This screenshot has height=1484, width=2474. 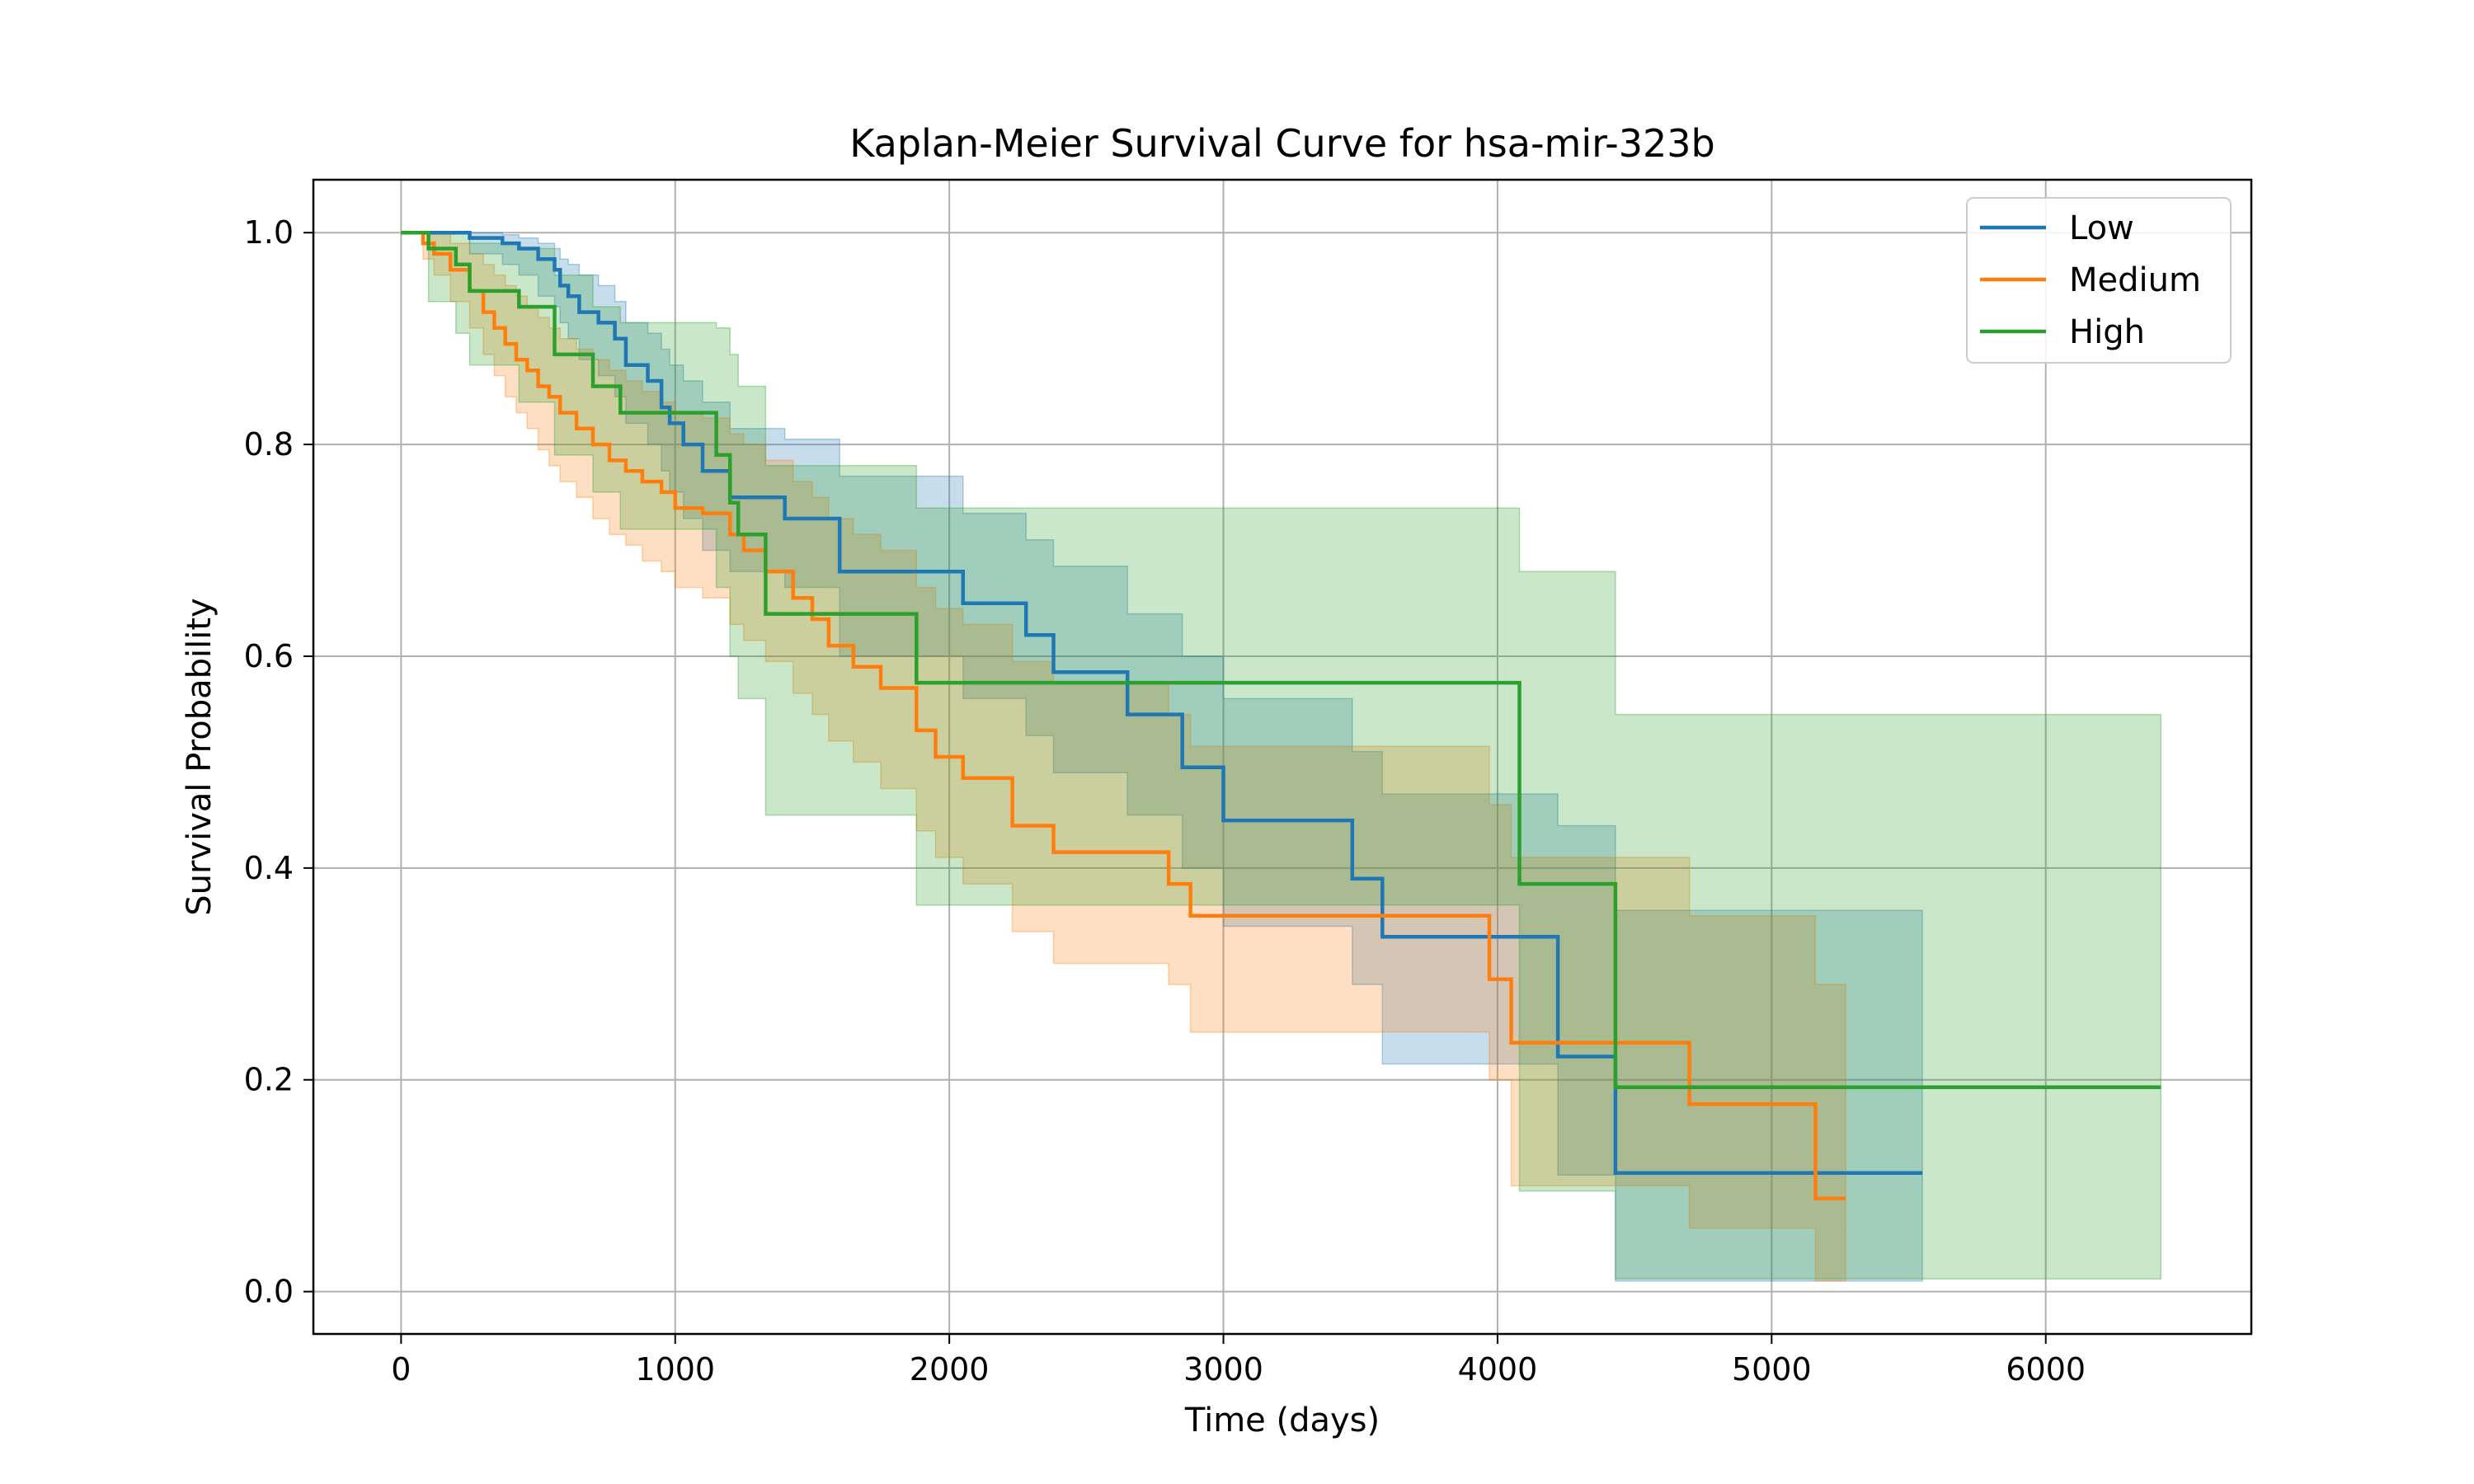 What do you see at coordinates (269, 1292) in the screenshot?
I see `y-tick-label: 0.0` at bounding box center [269, 1292].